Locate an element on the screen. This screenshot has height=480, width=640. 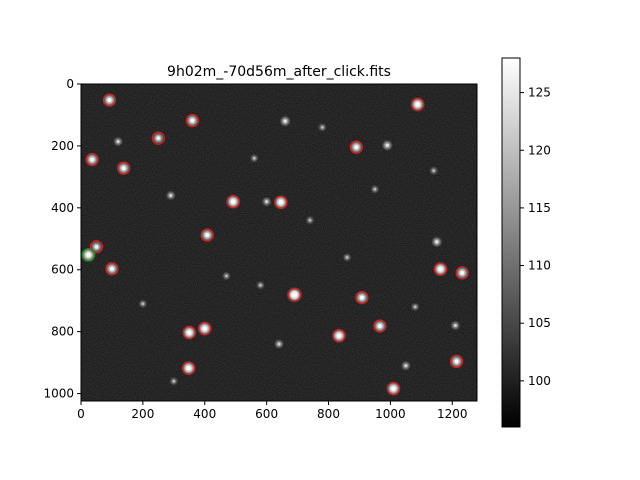
chart-title: 9h02m_-70d56m_after_click.fits is located at coordinates (279, 72).